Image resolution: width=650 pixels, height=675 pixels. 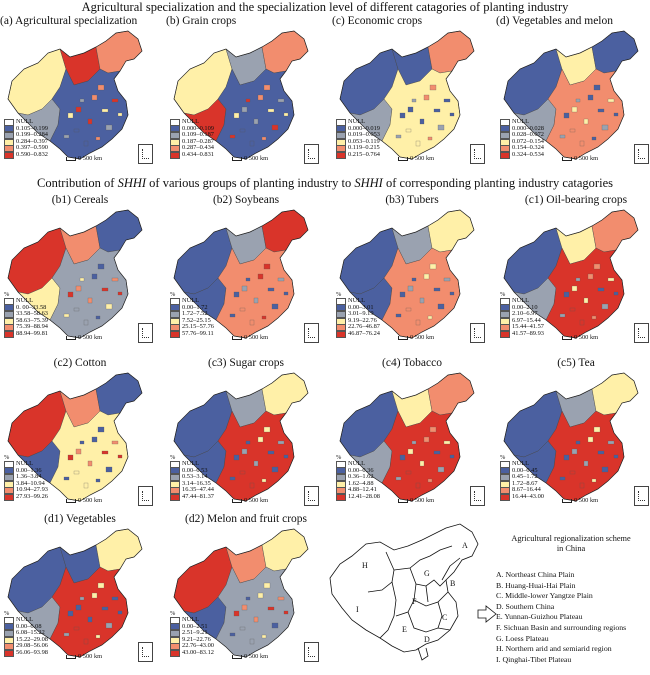 What do you see at coordinates (26, 149) in the screenshot?
I see `legend-item: 0.397–0.590` at bounding box center [26, 149].